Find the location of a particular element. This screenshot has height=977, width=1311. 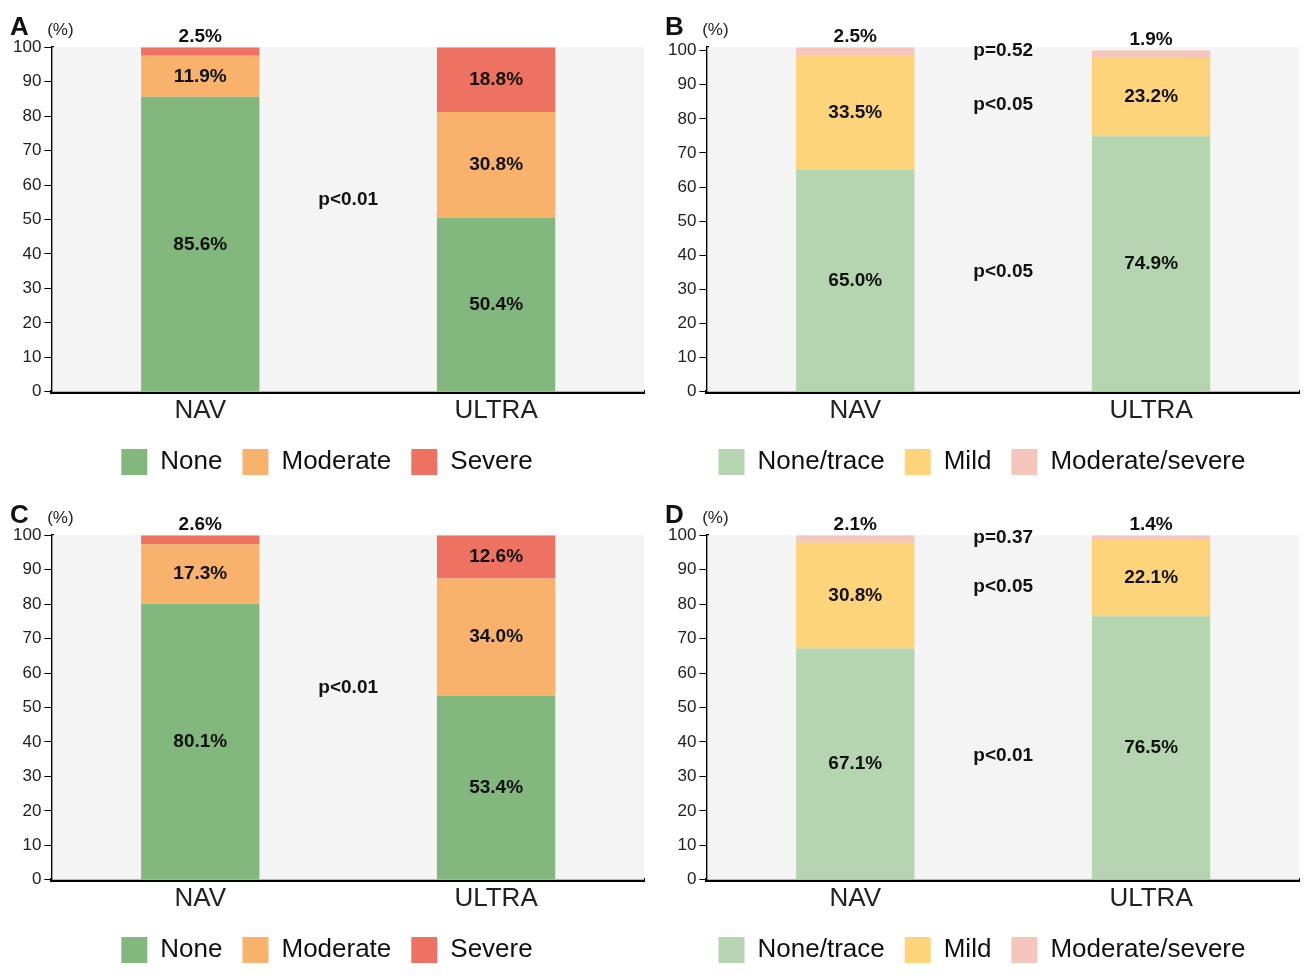

y-tick-label: 60 is located at coordinates (32, 184).